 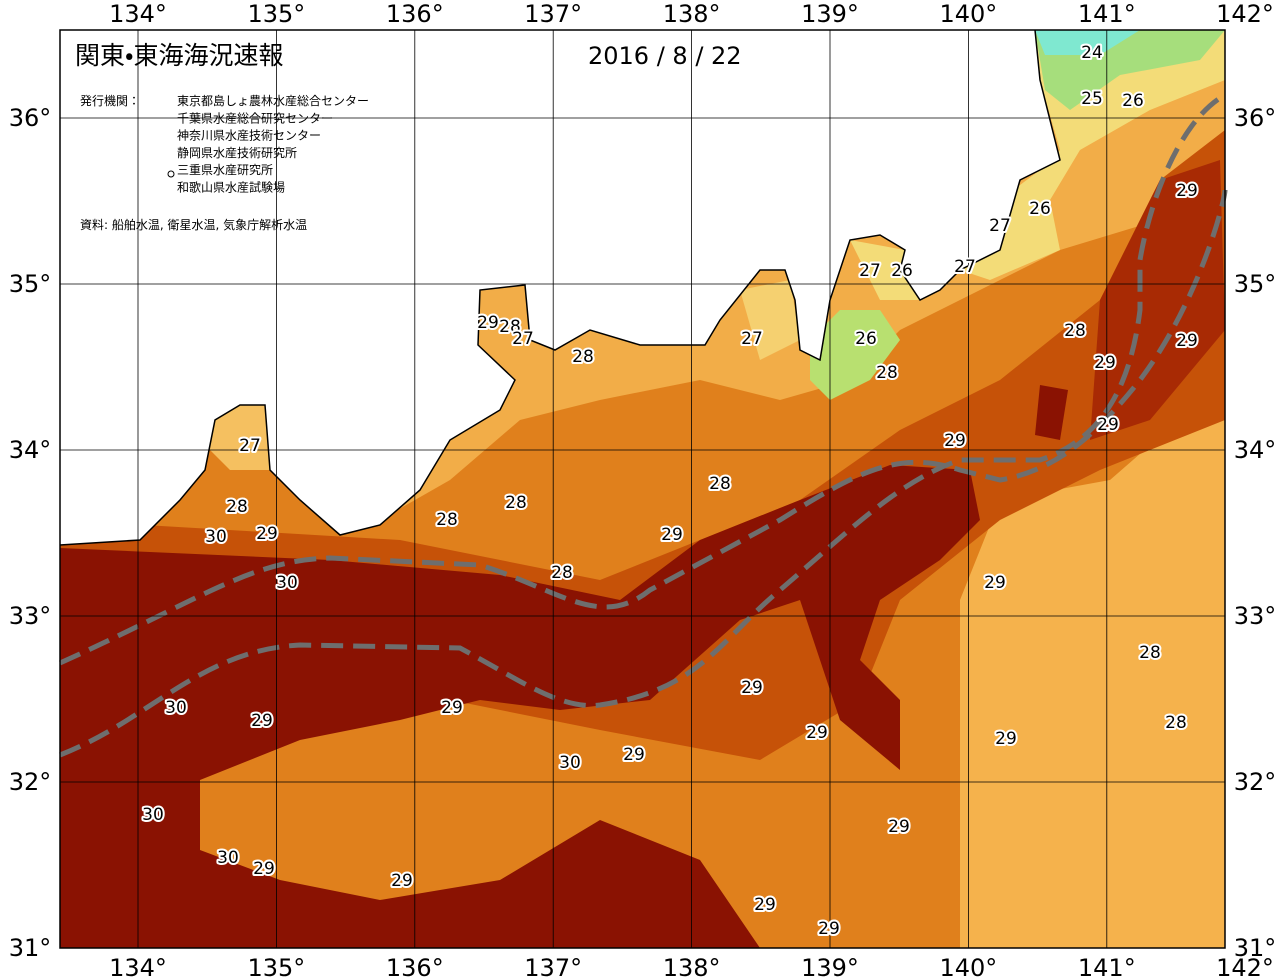 What do you see at coordinates (1092, 99) in the screenshot?
I see `contour-label: 25` at bounding box center [1092, 99].